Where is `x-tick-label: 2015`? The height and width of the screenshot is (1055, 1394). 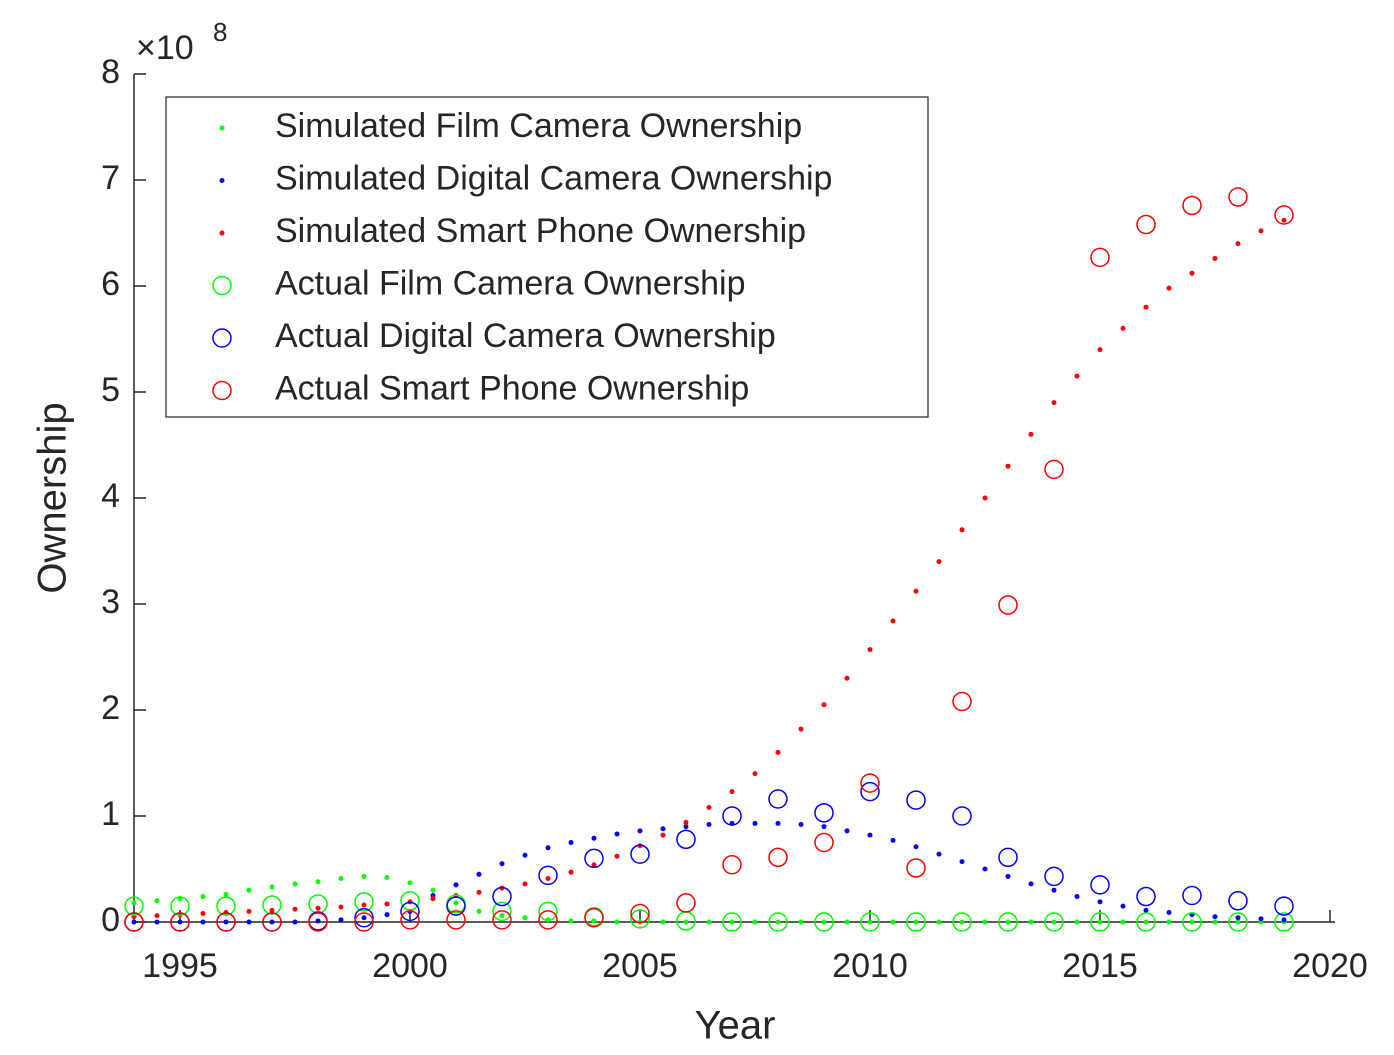 x-tick-label: 2015 is located at coordinates (1100, 966).